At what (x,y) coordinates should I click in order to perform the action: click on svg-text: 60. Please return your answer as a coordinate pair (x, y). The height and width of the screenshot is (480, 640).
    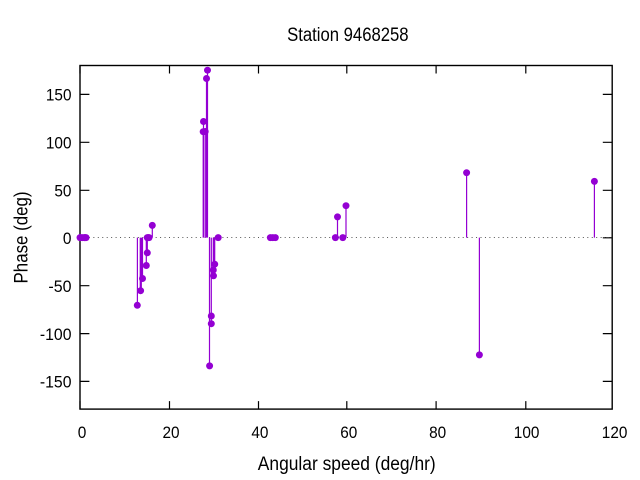
    Looking at the image, I should click on (348, 432).